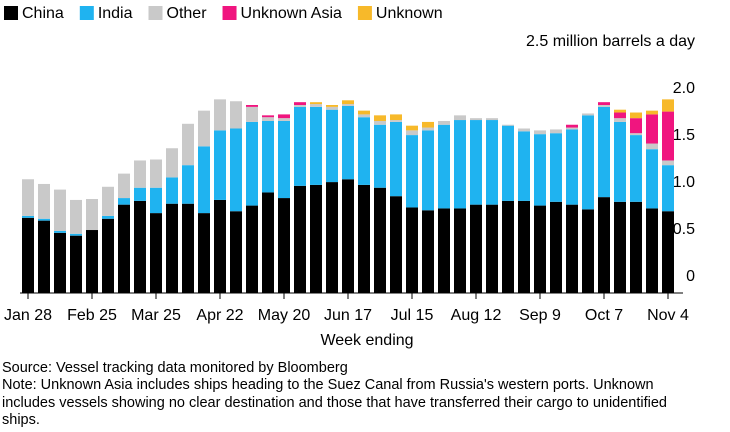  What do you see at coordinates (409, 13) in the screenshot?
I see `legend-label: Unknown` at bounding box center [409, 13].